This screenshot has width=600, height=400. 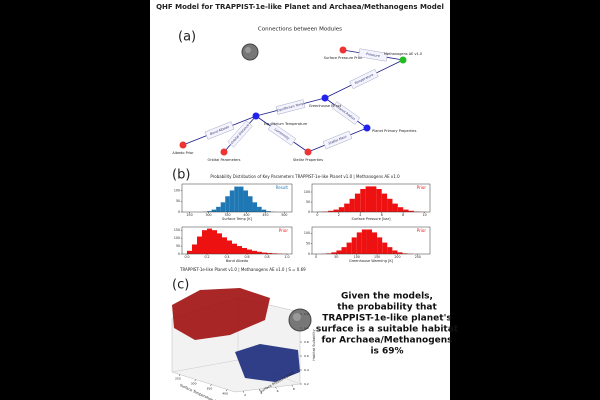 What do you see at coordinates (306, 370) in the screenshot?
I see `z-tick-label: 0.4` at bounding box center [306, 370].